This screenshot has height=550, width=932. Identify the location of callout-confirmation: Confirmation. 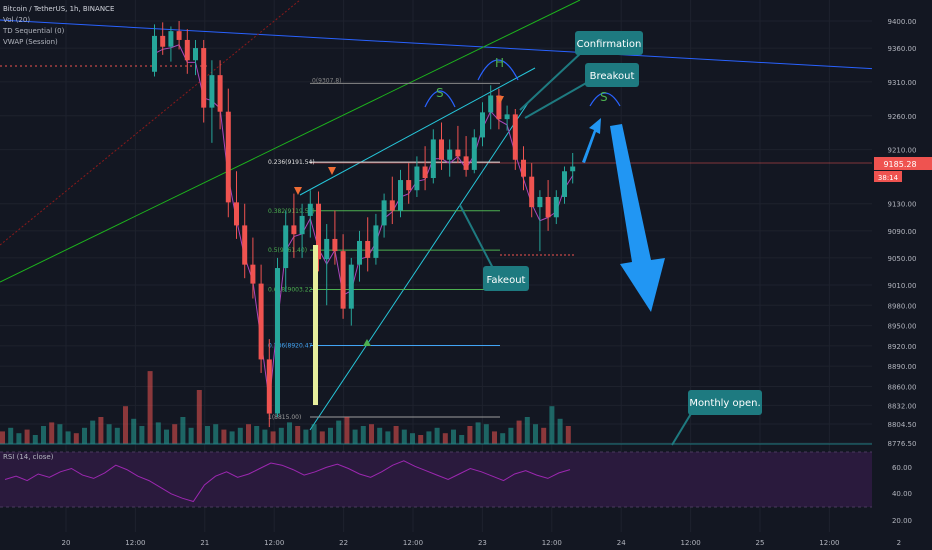
(581, 71).